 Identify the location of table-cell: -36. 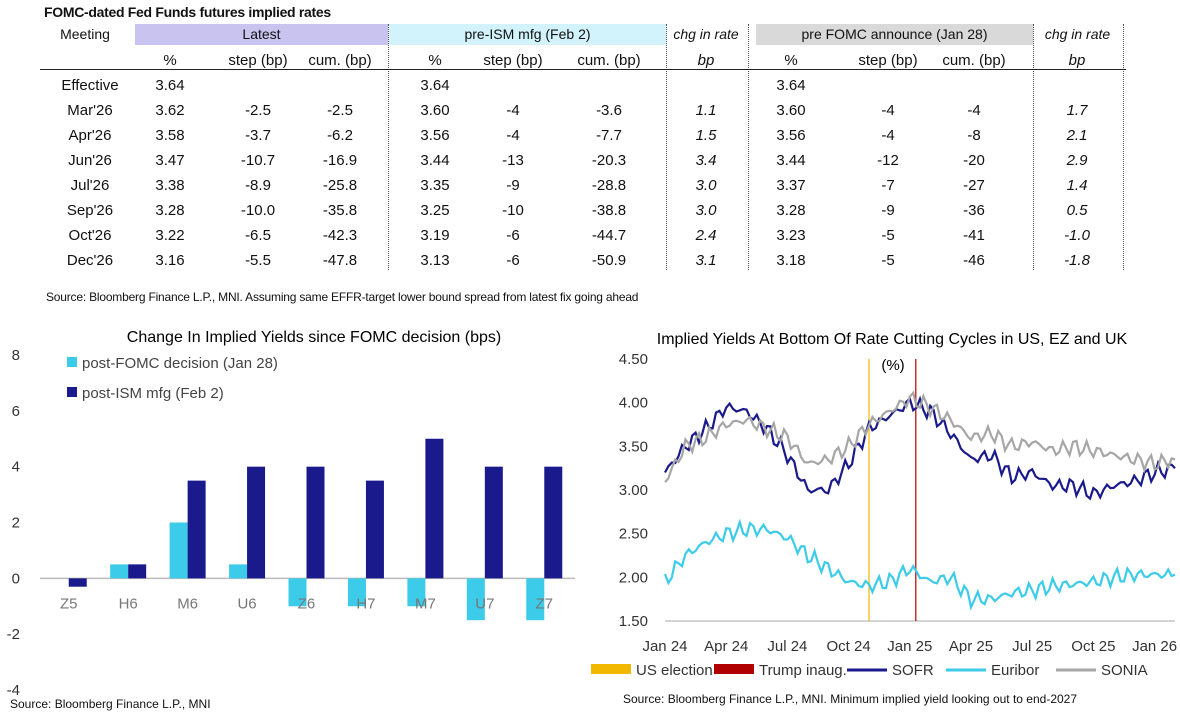
(974, 210).